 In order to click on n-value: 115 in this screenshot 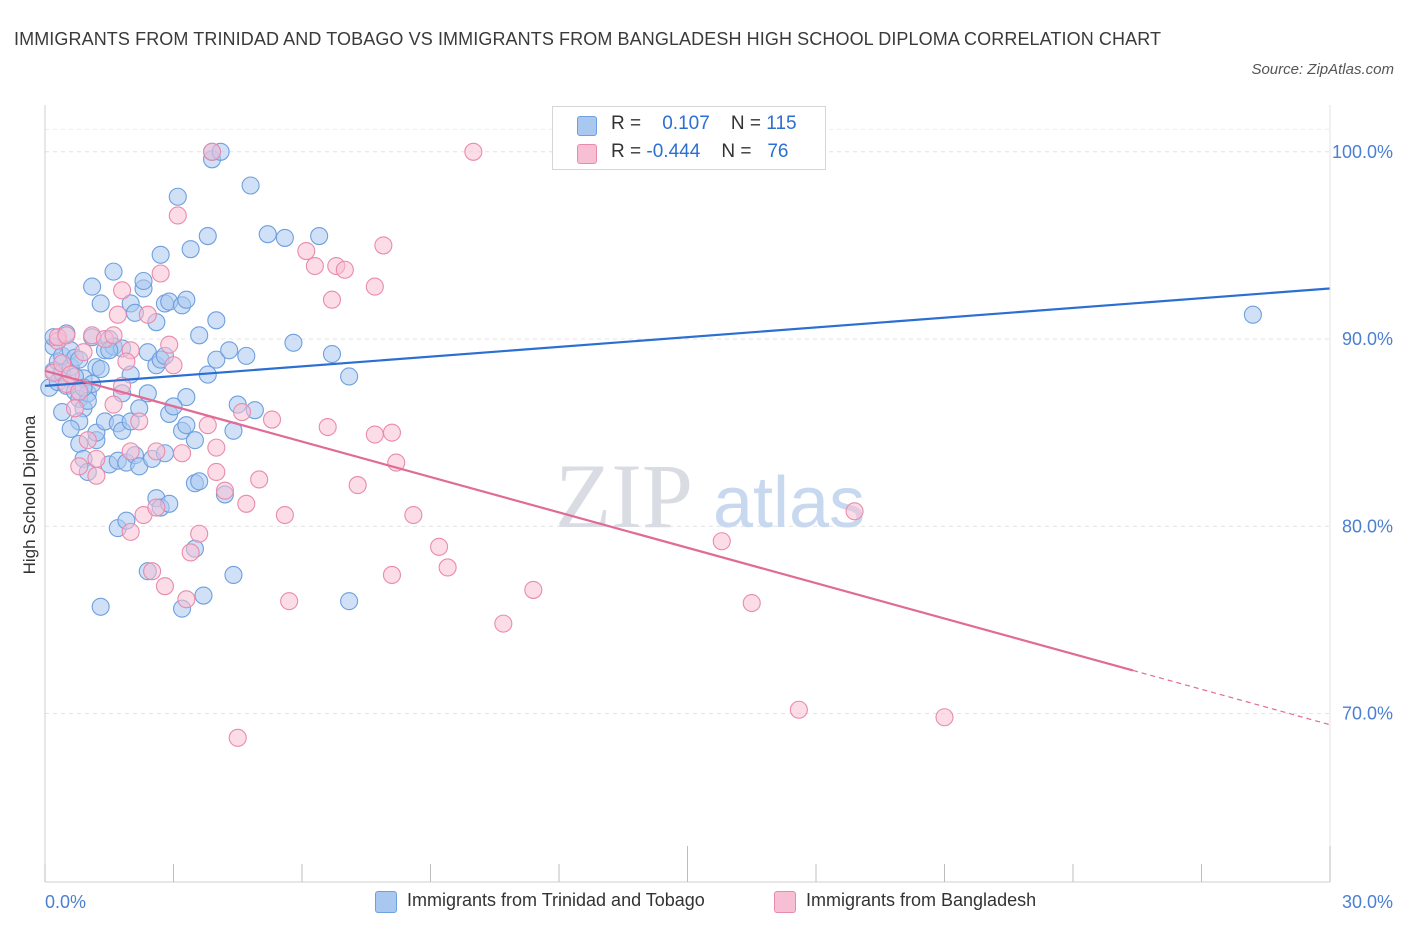, I will do `click(781, 123)`.